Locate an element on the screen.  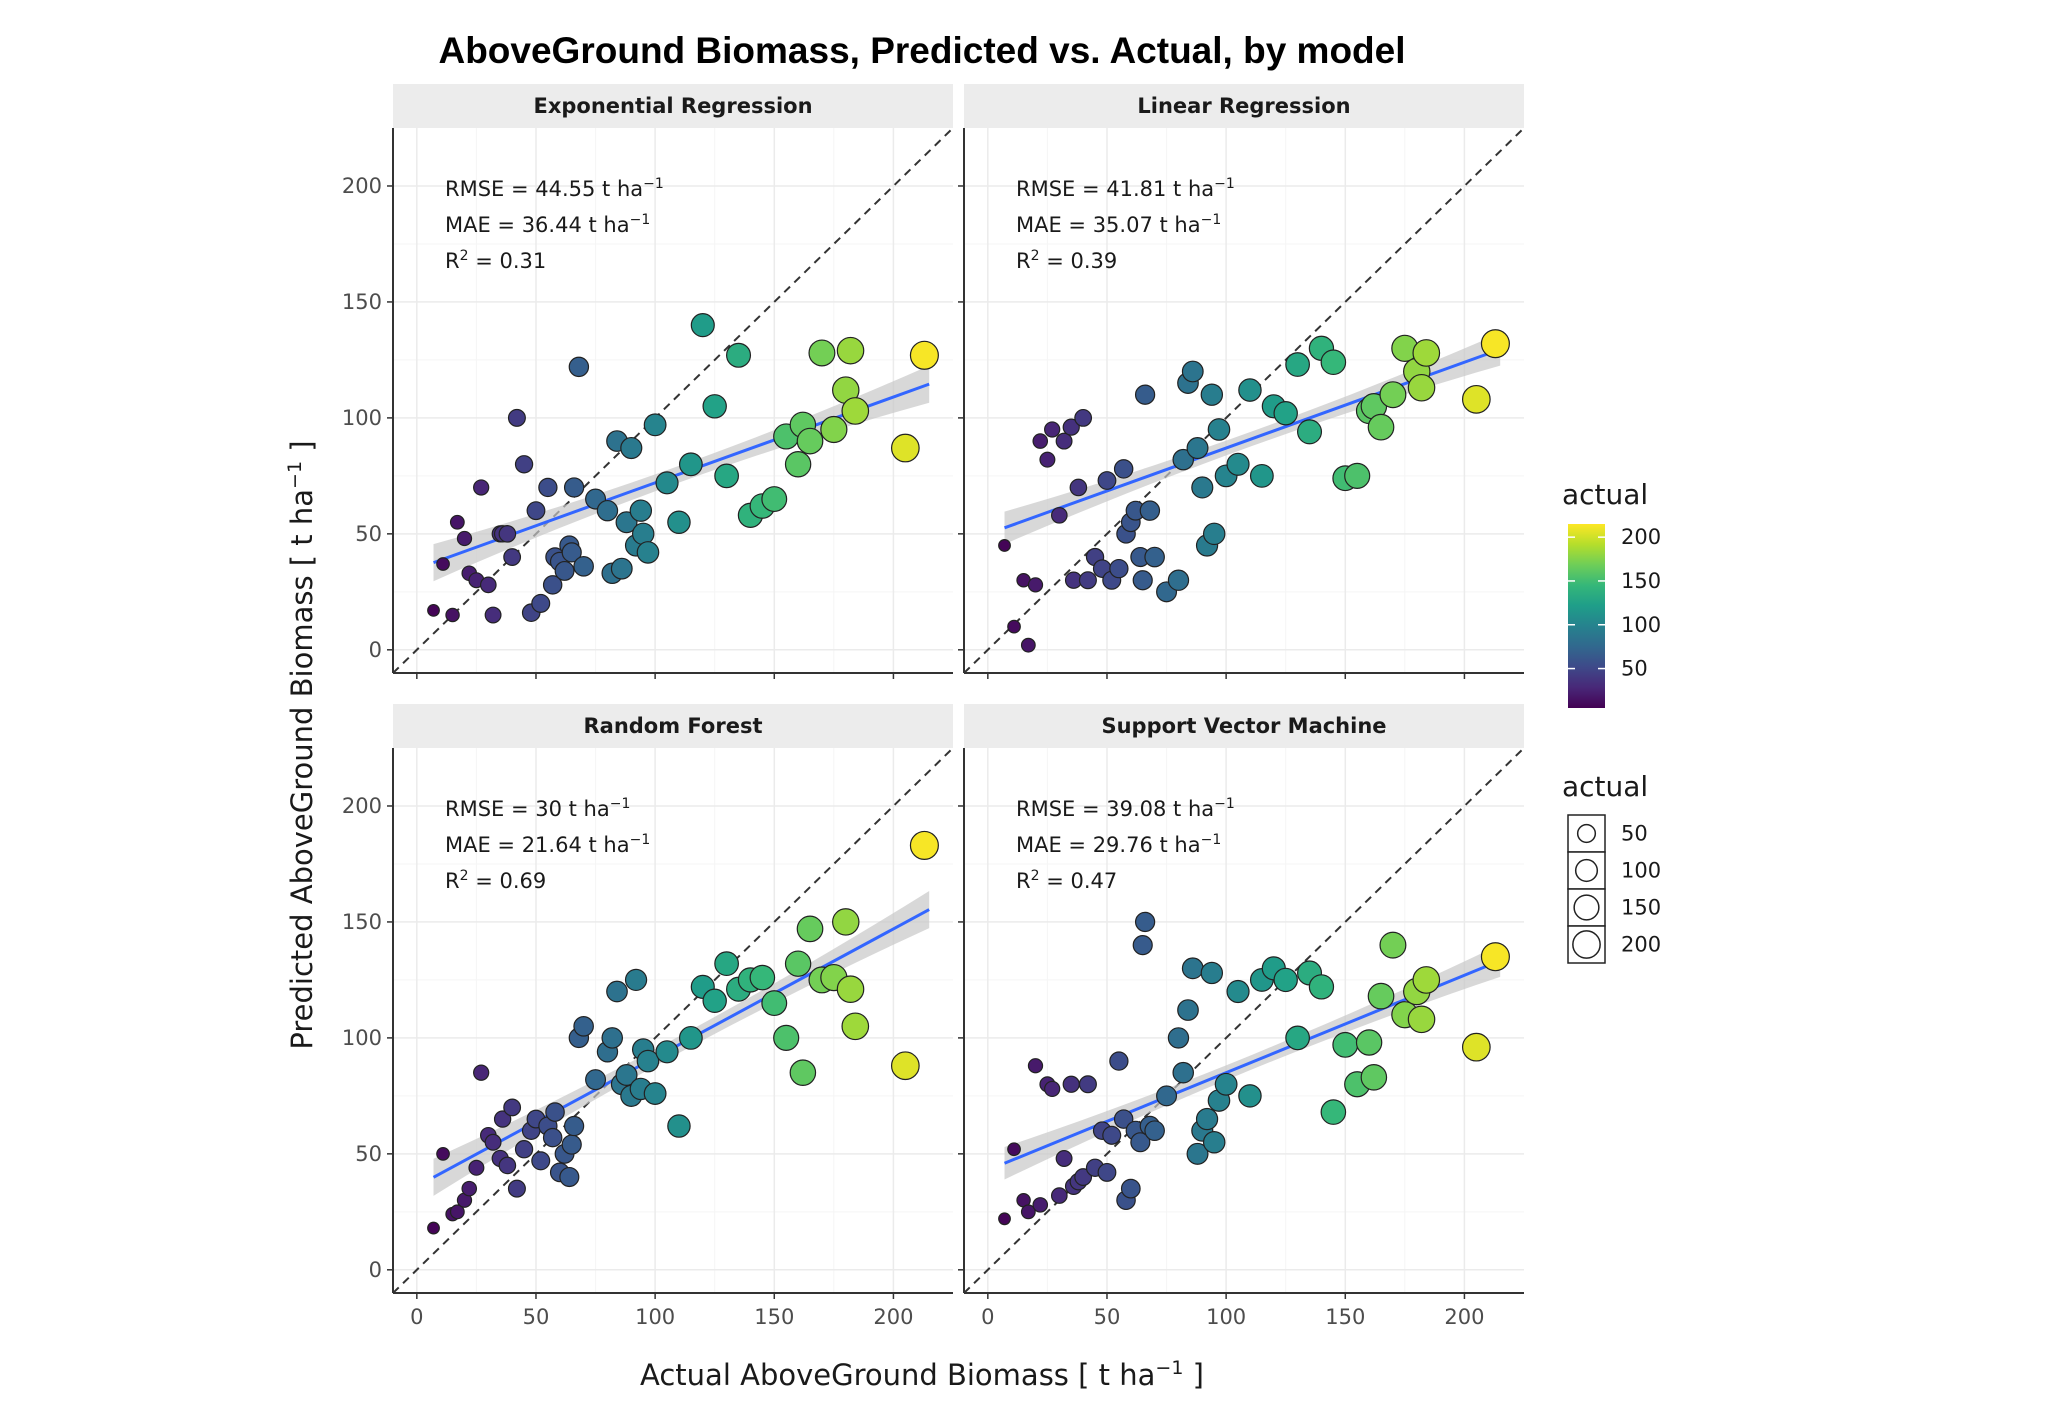
y-axis-label: Predicted AboveGround Biomass [ t ha−1 ] is located at coordinates (301, 744).